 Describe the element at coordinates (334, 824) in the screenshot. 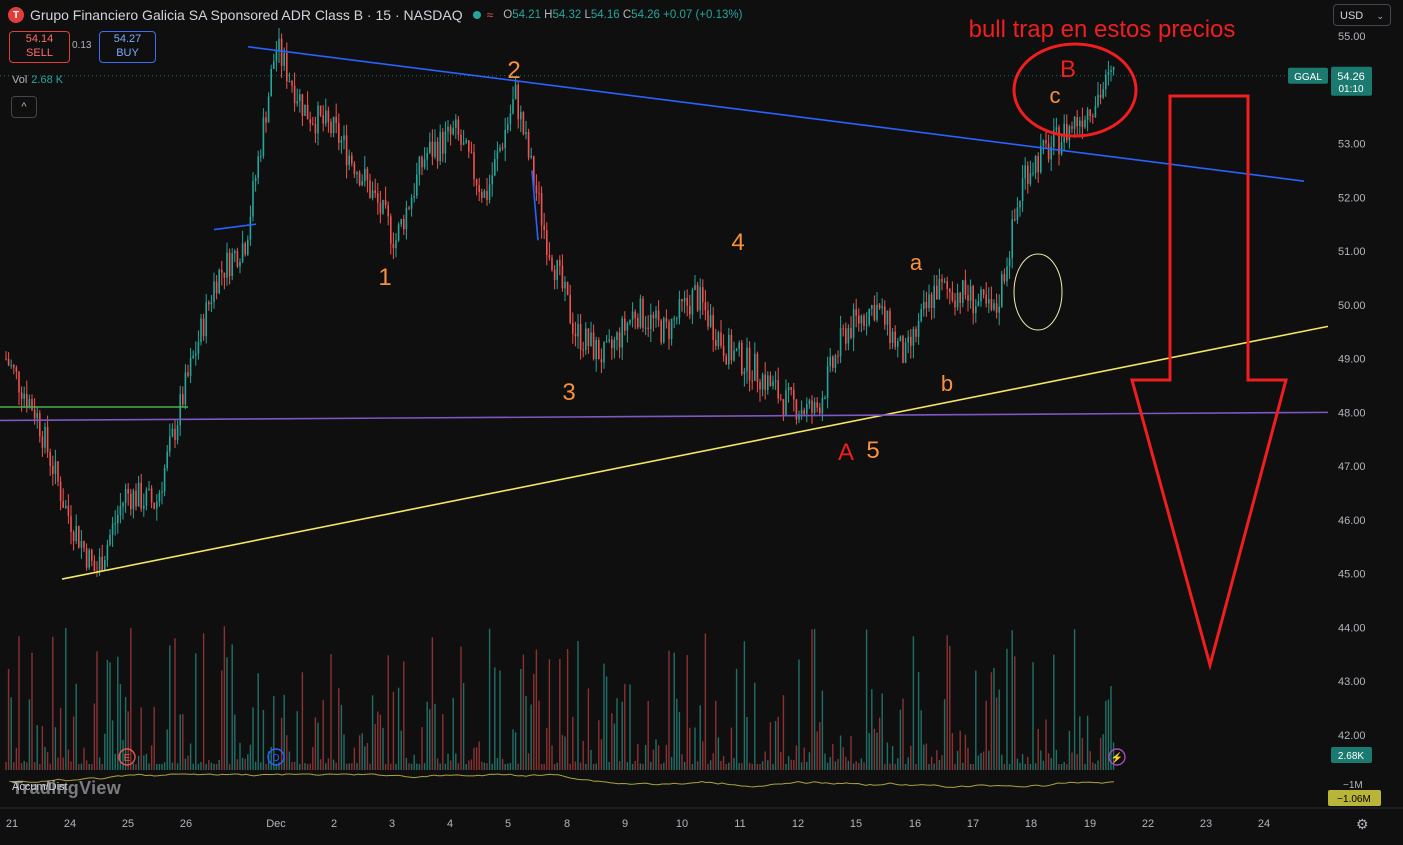

I see `time-tick-label: 2` at that location.